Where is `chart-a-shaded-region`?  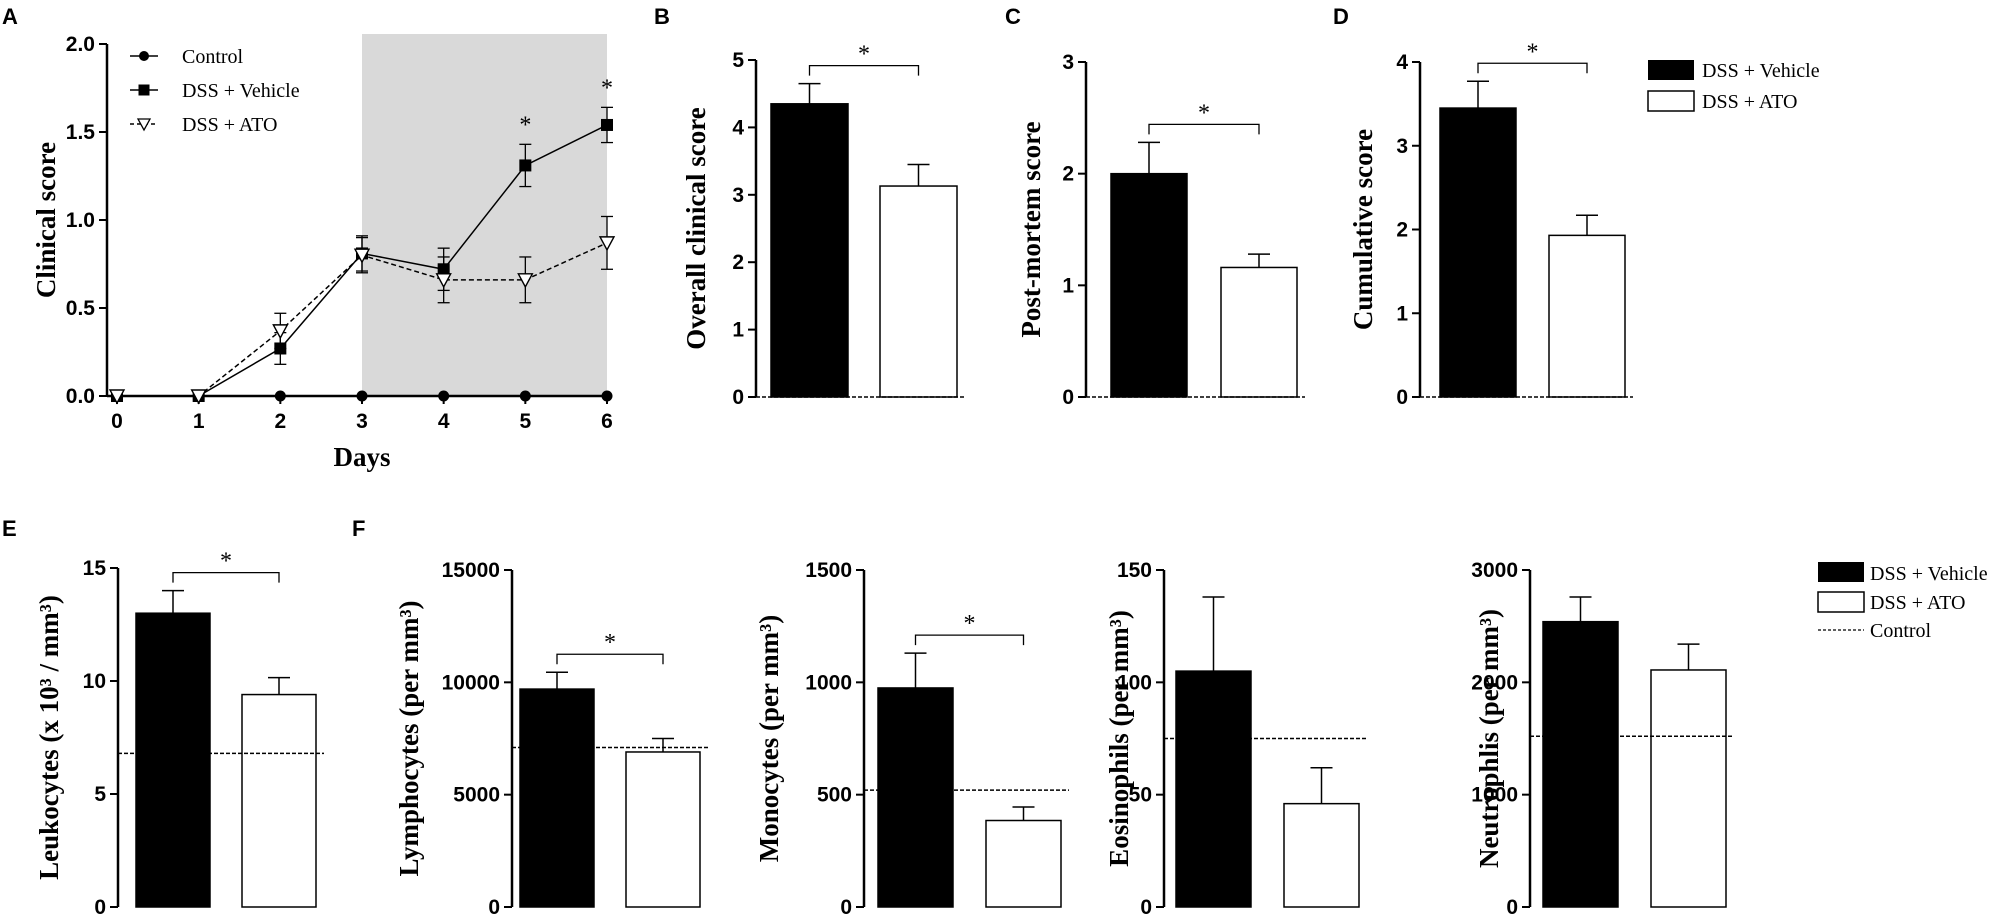 chart-a-shaded-region is located at coordinates (484, 215).